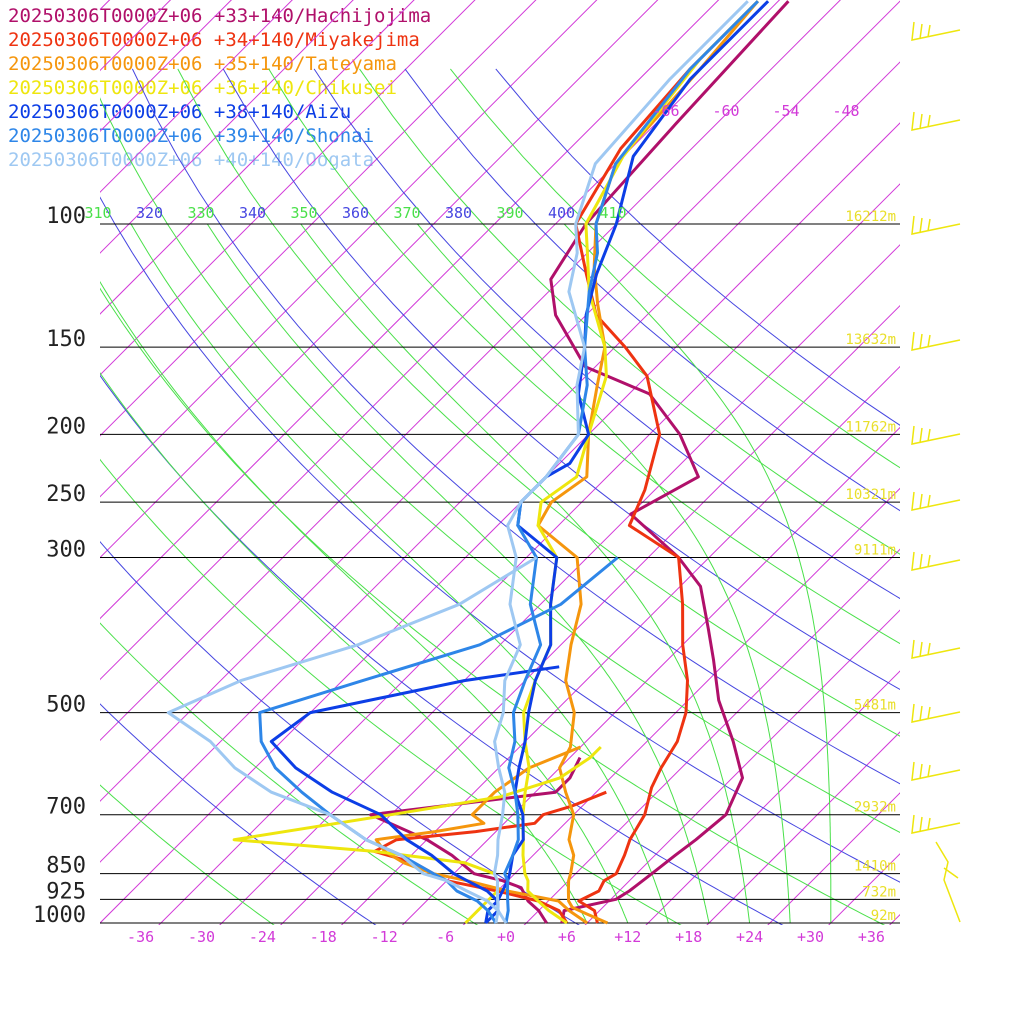 The width and height of the screenshot is (1024, 1024). Describe the element at coordinates (688, 937) in the screenshot. I see `x-tick-label: +18` at that location.